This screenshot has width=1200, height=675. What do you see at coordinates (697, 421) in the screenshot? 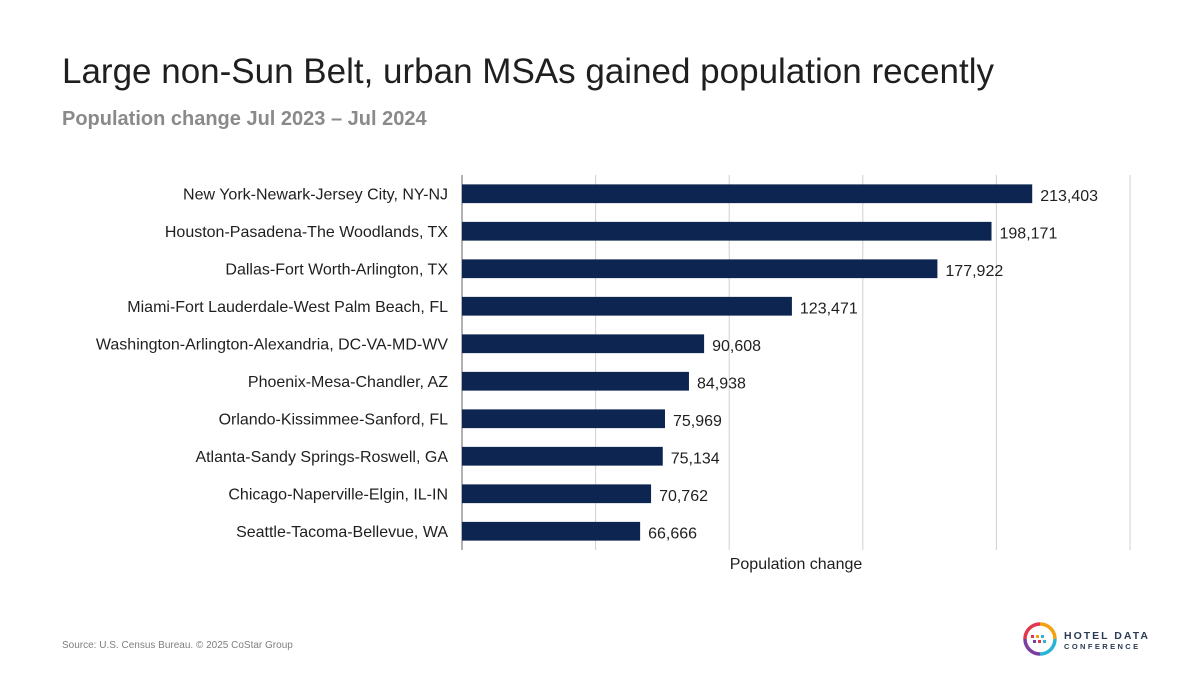
I see `data-label: 75,969` at bounding box center [697, 421].